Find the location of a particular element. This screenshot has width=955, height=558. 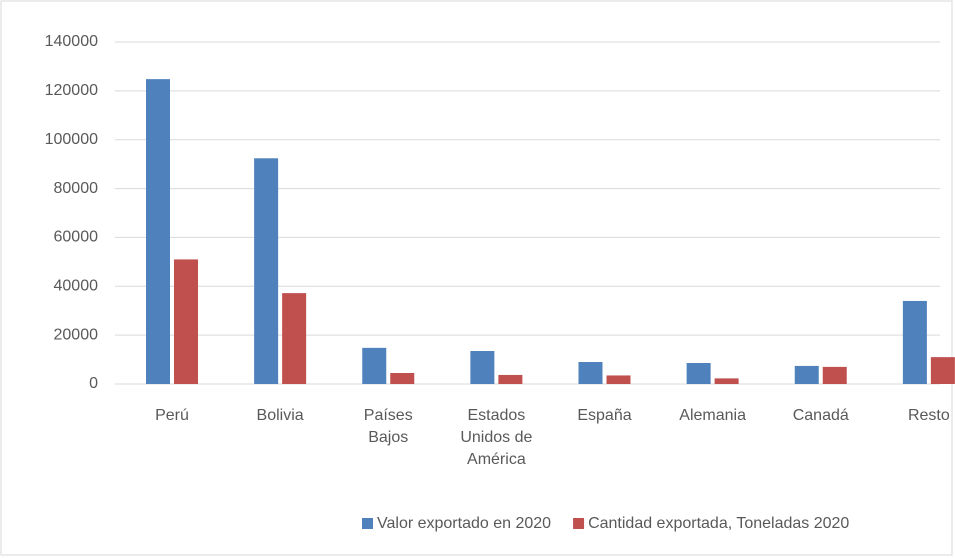

y-tick-label: 120000 is located at coordinates (71, 90).